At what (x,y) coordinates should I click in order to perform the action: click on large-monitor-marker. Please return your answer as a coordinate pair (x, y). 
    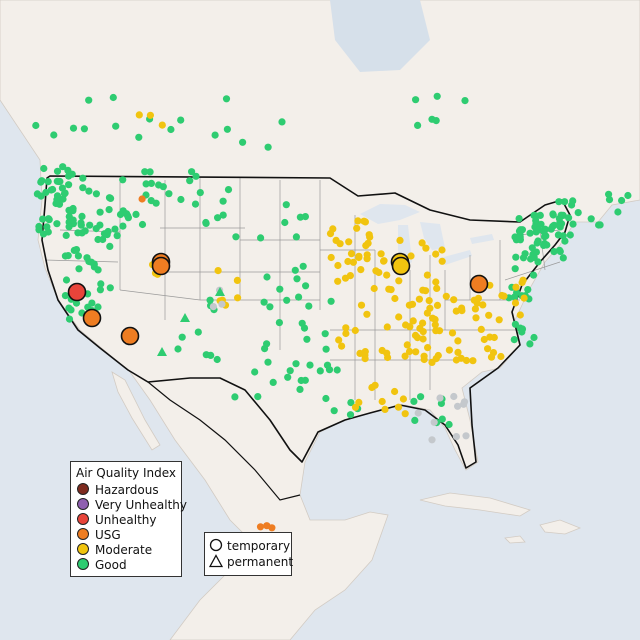
    Looking at the image, I should click on (401, 266).